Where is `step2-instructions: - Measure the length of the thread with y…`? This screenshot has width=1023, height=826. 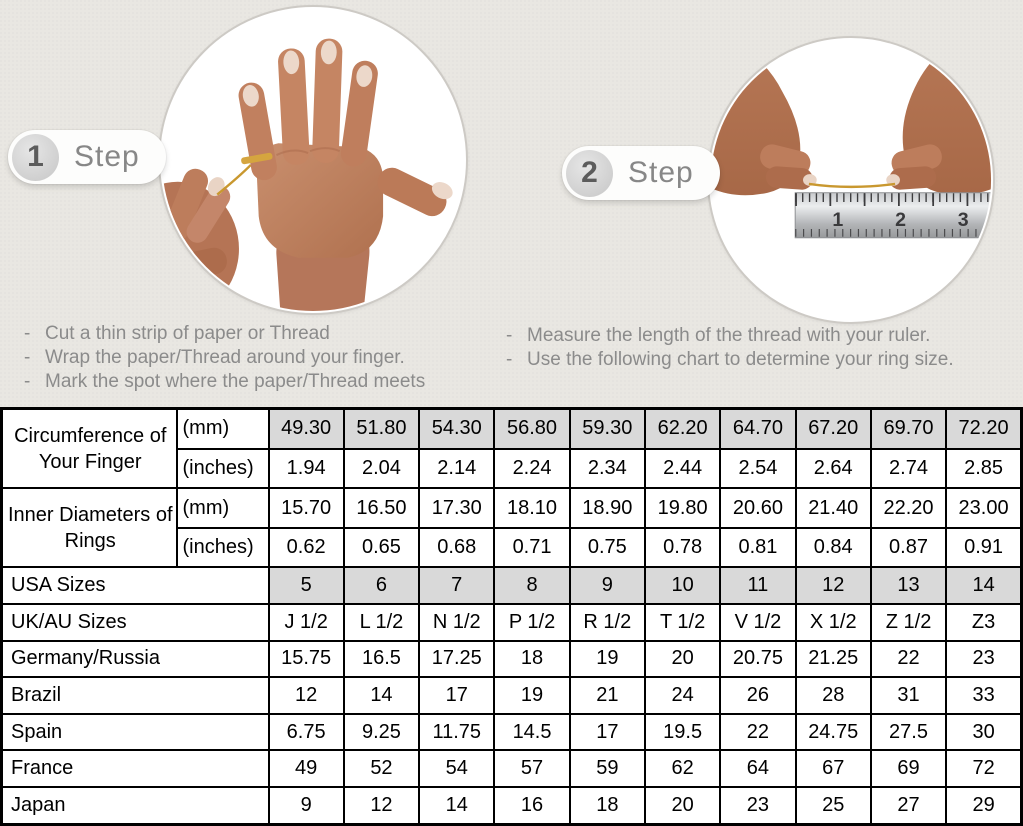
step2-instructions: - Measure the length of the thread with y… is located at coordinates (764, 348).